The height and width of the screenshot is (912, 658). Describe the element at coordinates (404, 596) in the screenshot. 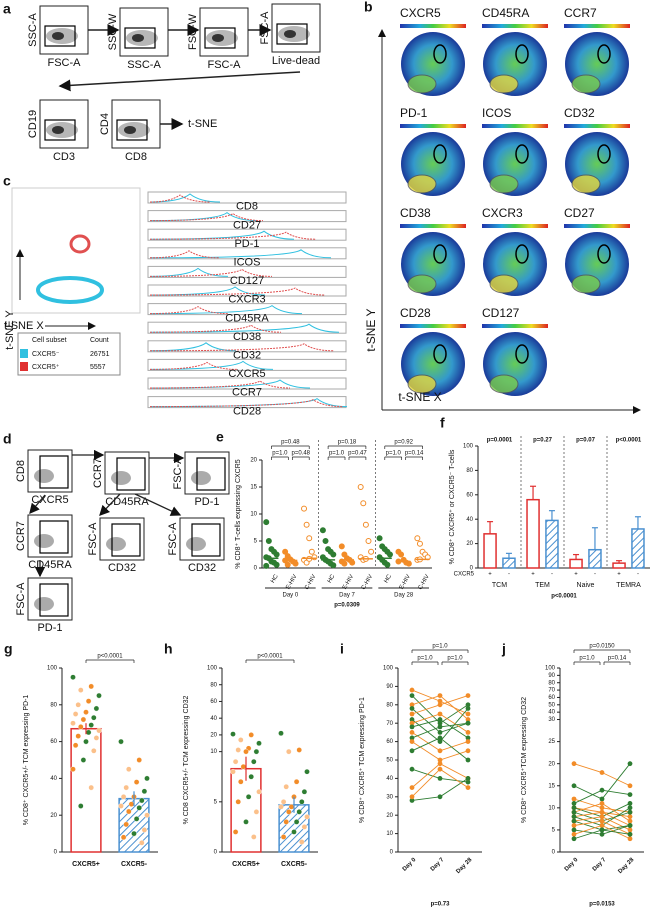

I see `group-label: Day 28` at that location.